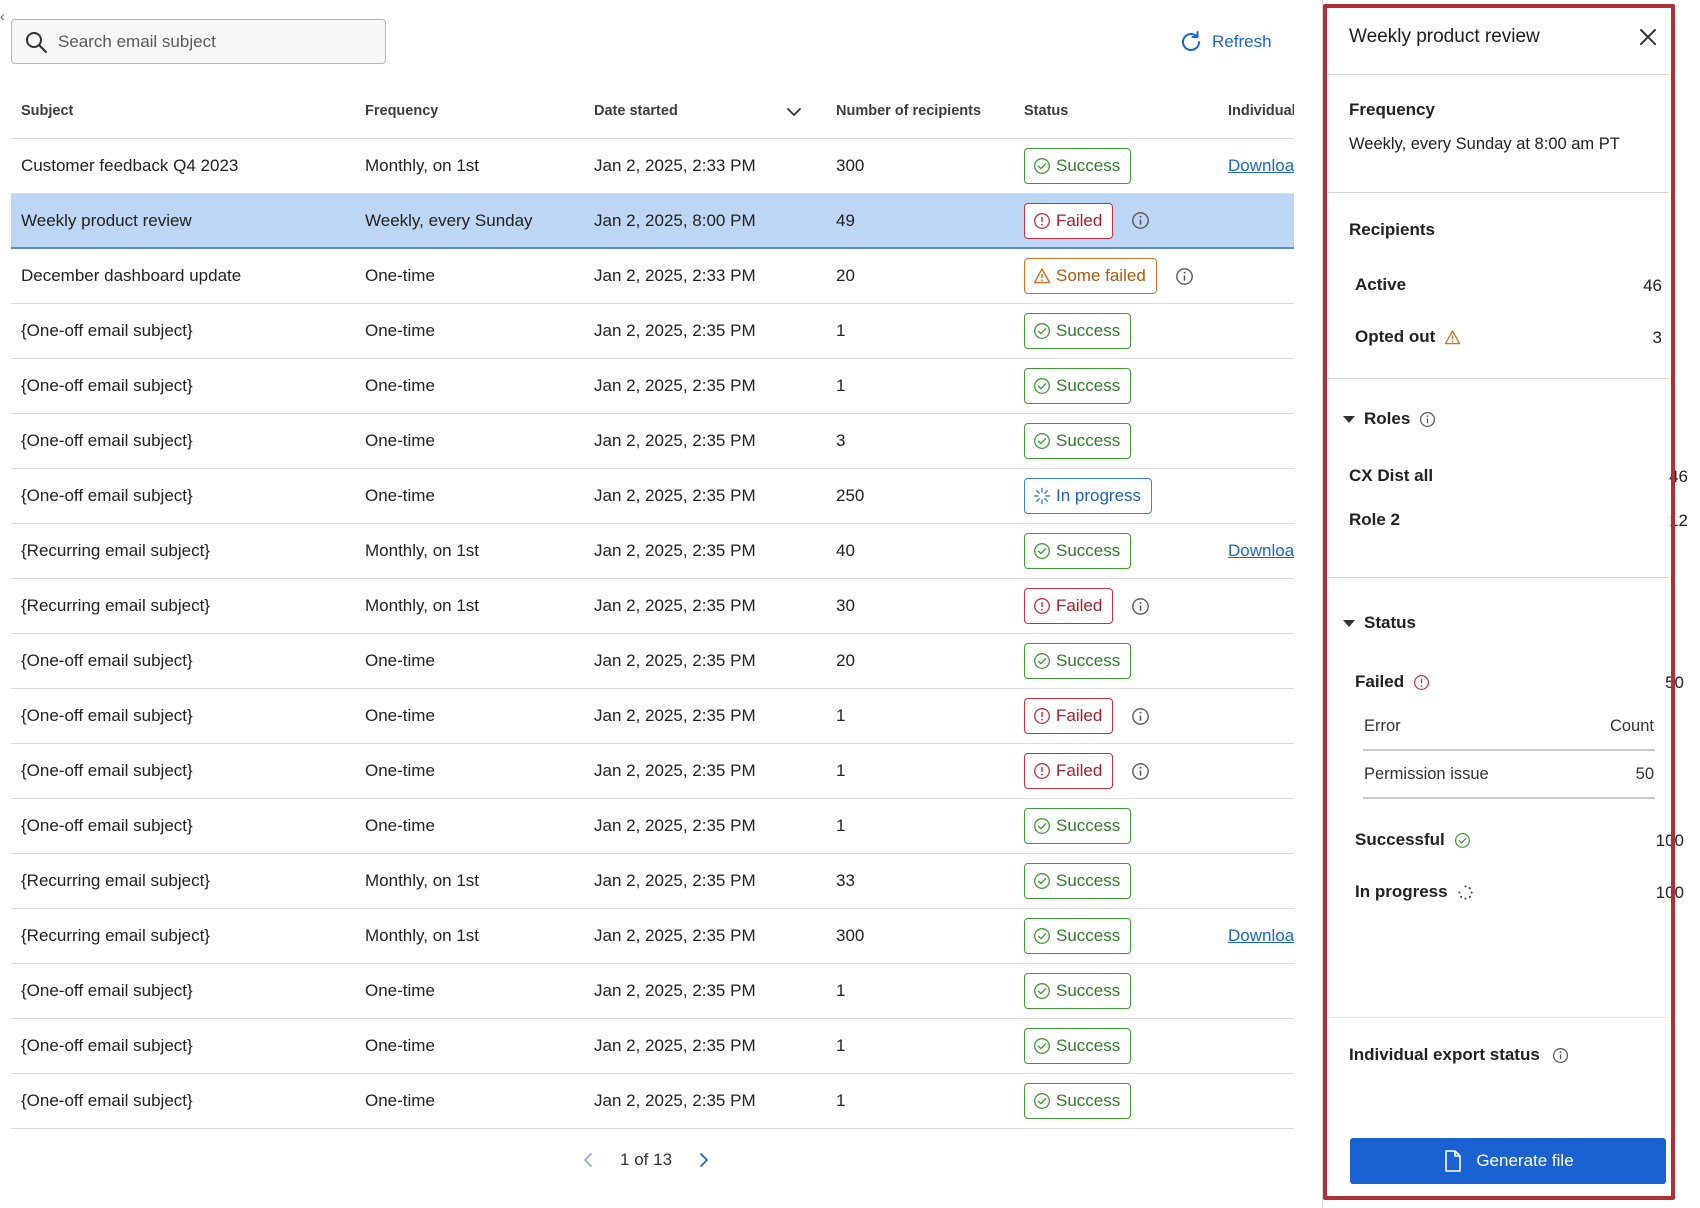 Image resolution: width=1700 pixels, height=1208 pixels. What do you see at coordinates (130, 165) in the screenshot?
I see `row-subject: Customer feedback Q4 2023` at bounding box center [130, 165].